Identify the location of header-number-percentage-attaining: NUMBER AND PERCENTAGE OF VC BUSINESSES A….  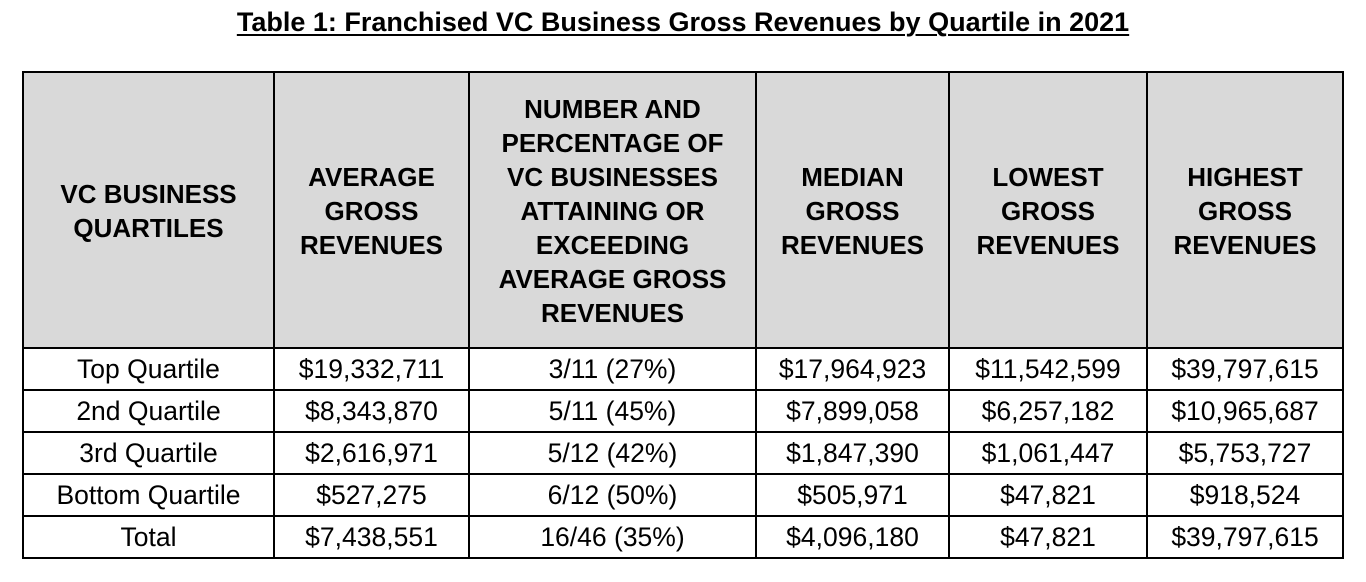
(612, 210).